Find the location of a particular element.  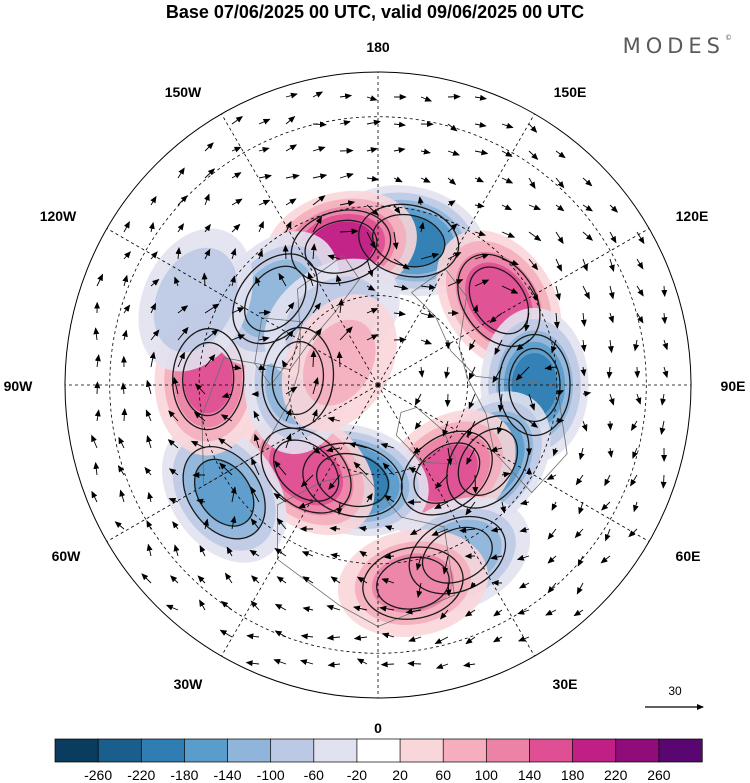

lon-label-0: 0 is located at coordinates (378, 728).